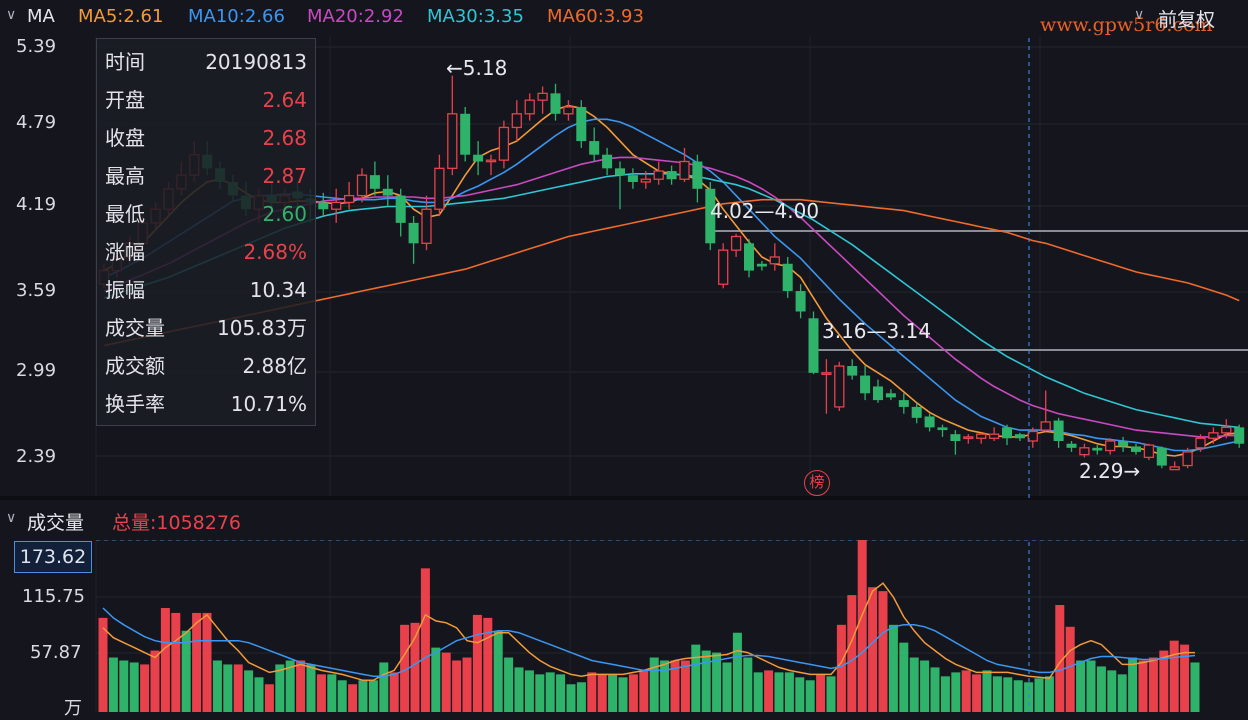 The image size is (1248, 720). What do you see at coordinates (36, 204) in the screenshot?
I see `price-axis-label: 4.19` at bounding box center [36, 204].